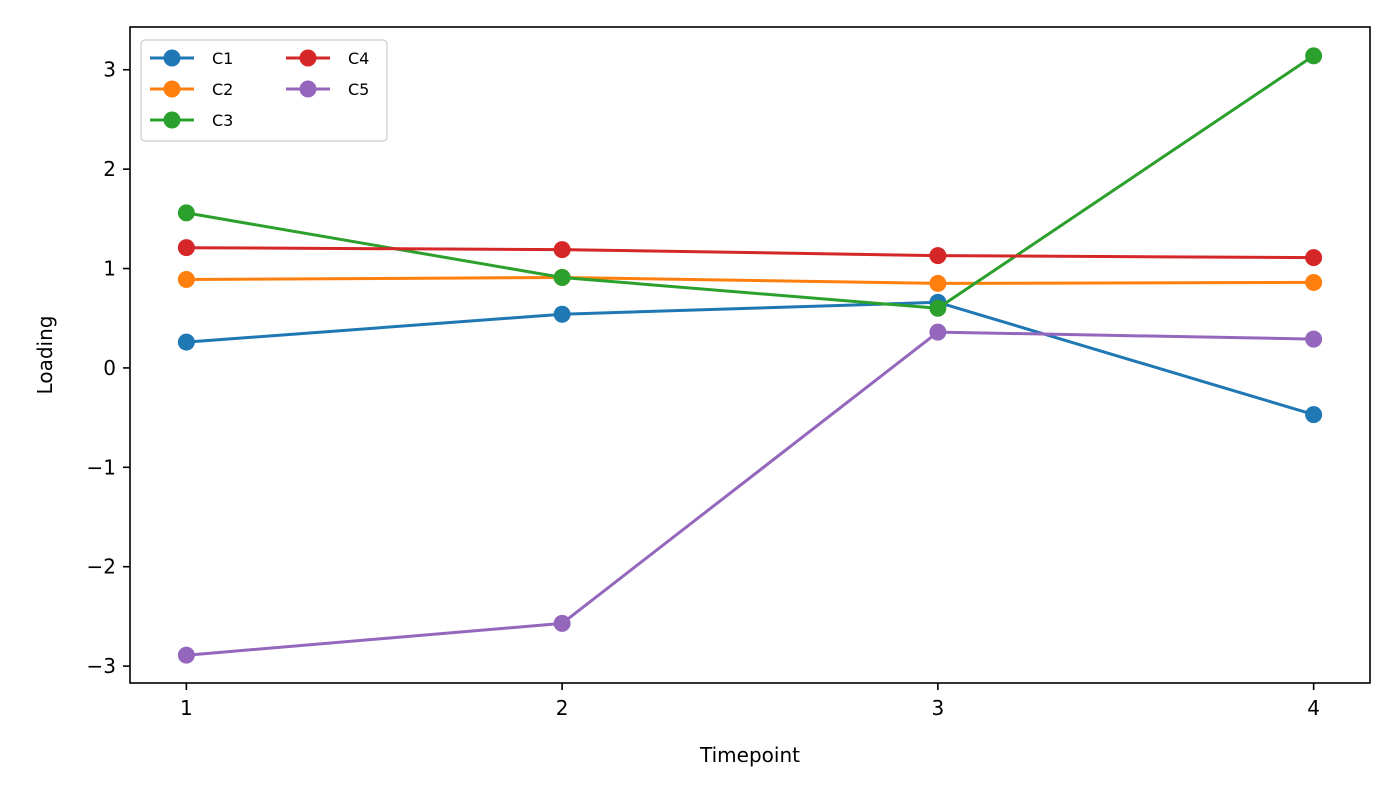 The height and width of the screenshot is (800, 1400). What do you see at coordinates (938, 708) in the screenshot?
I see `x-tick-label: 3` at bounding box center [938, 708].